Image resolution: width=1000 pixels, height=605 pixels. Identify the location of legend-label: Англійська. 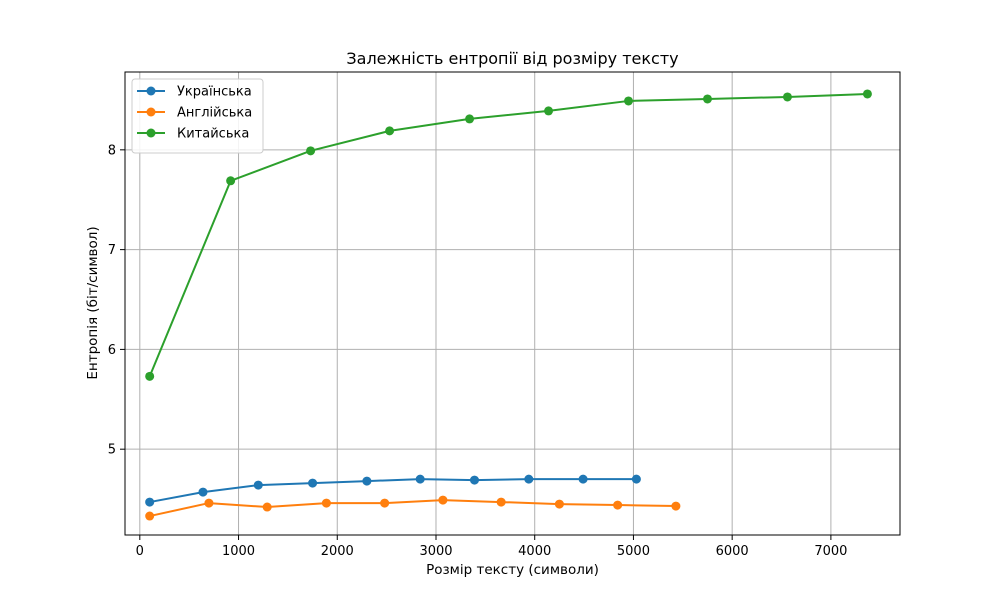
(214, 113).